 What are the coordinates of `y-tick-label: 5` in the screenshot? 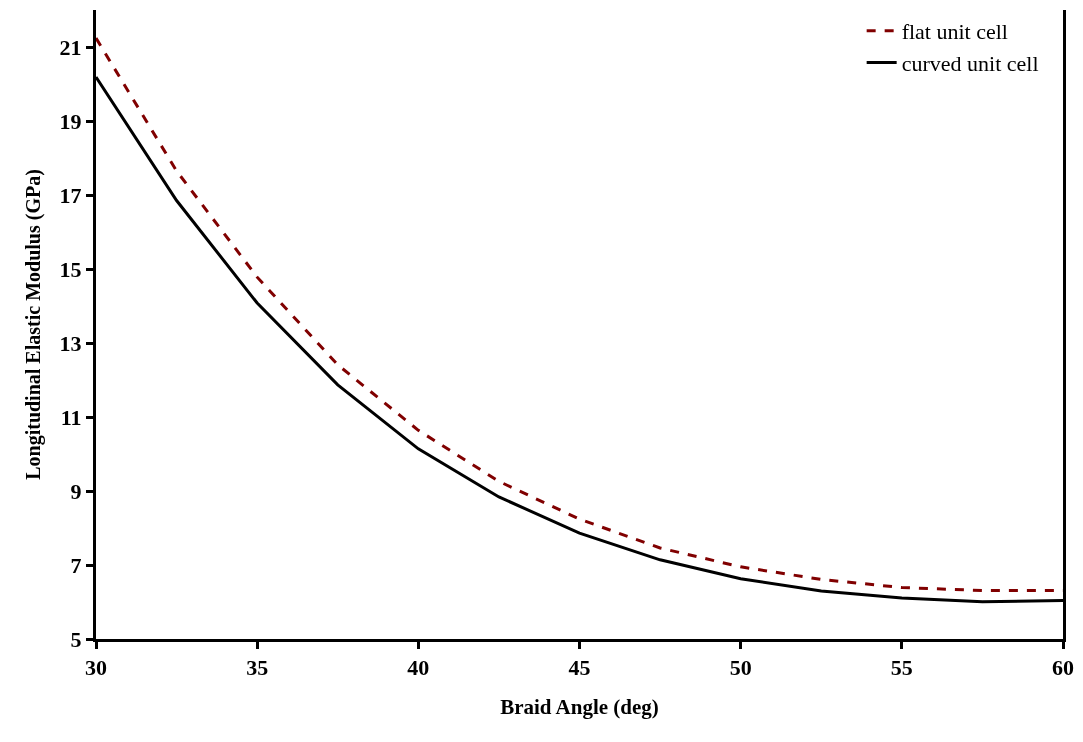 It's located at (76, 639).